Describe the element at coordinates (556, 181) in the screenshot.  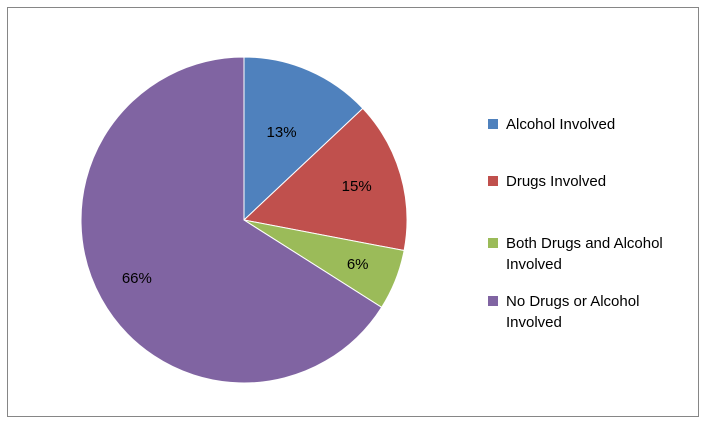
I see `legend-label-drugs: Drugs Involved` at that location.